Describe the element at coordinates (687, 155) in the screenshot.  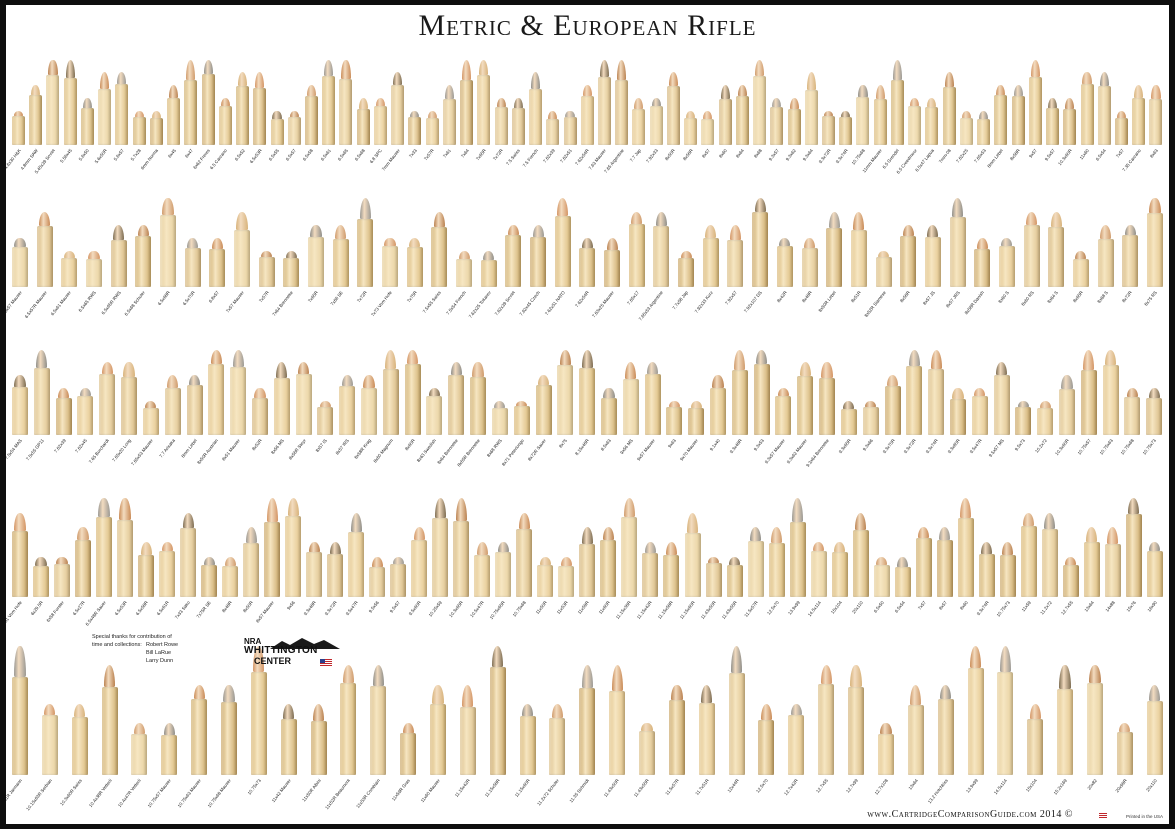
I see `cartridge-label: 8x56R` at that location.